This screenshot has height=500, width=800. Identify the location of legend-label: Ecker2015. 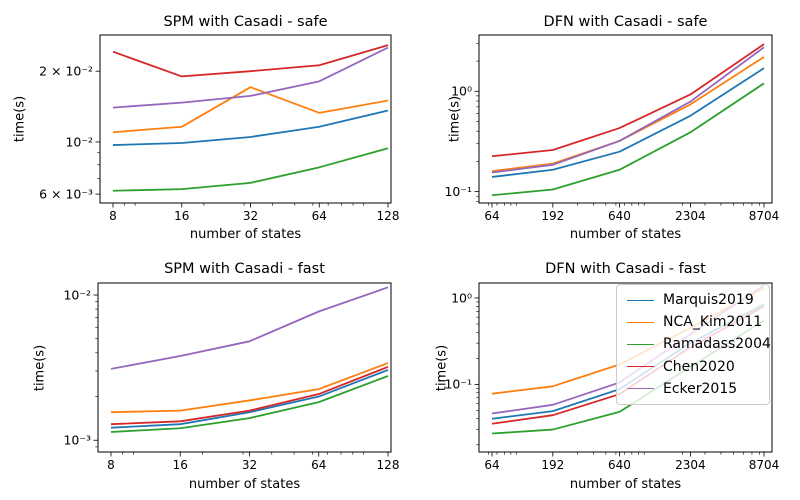
(700, 388).